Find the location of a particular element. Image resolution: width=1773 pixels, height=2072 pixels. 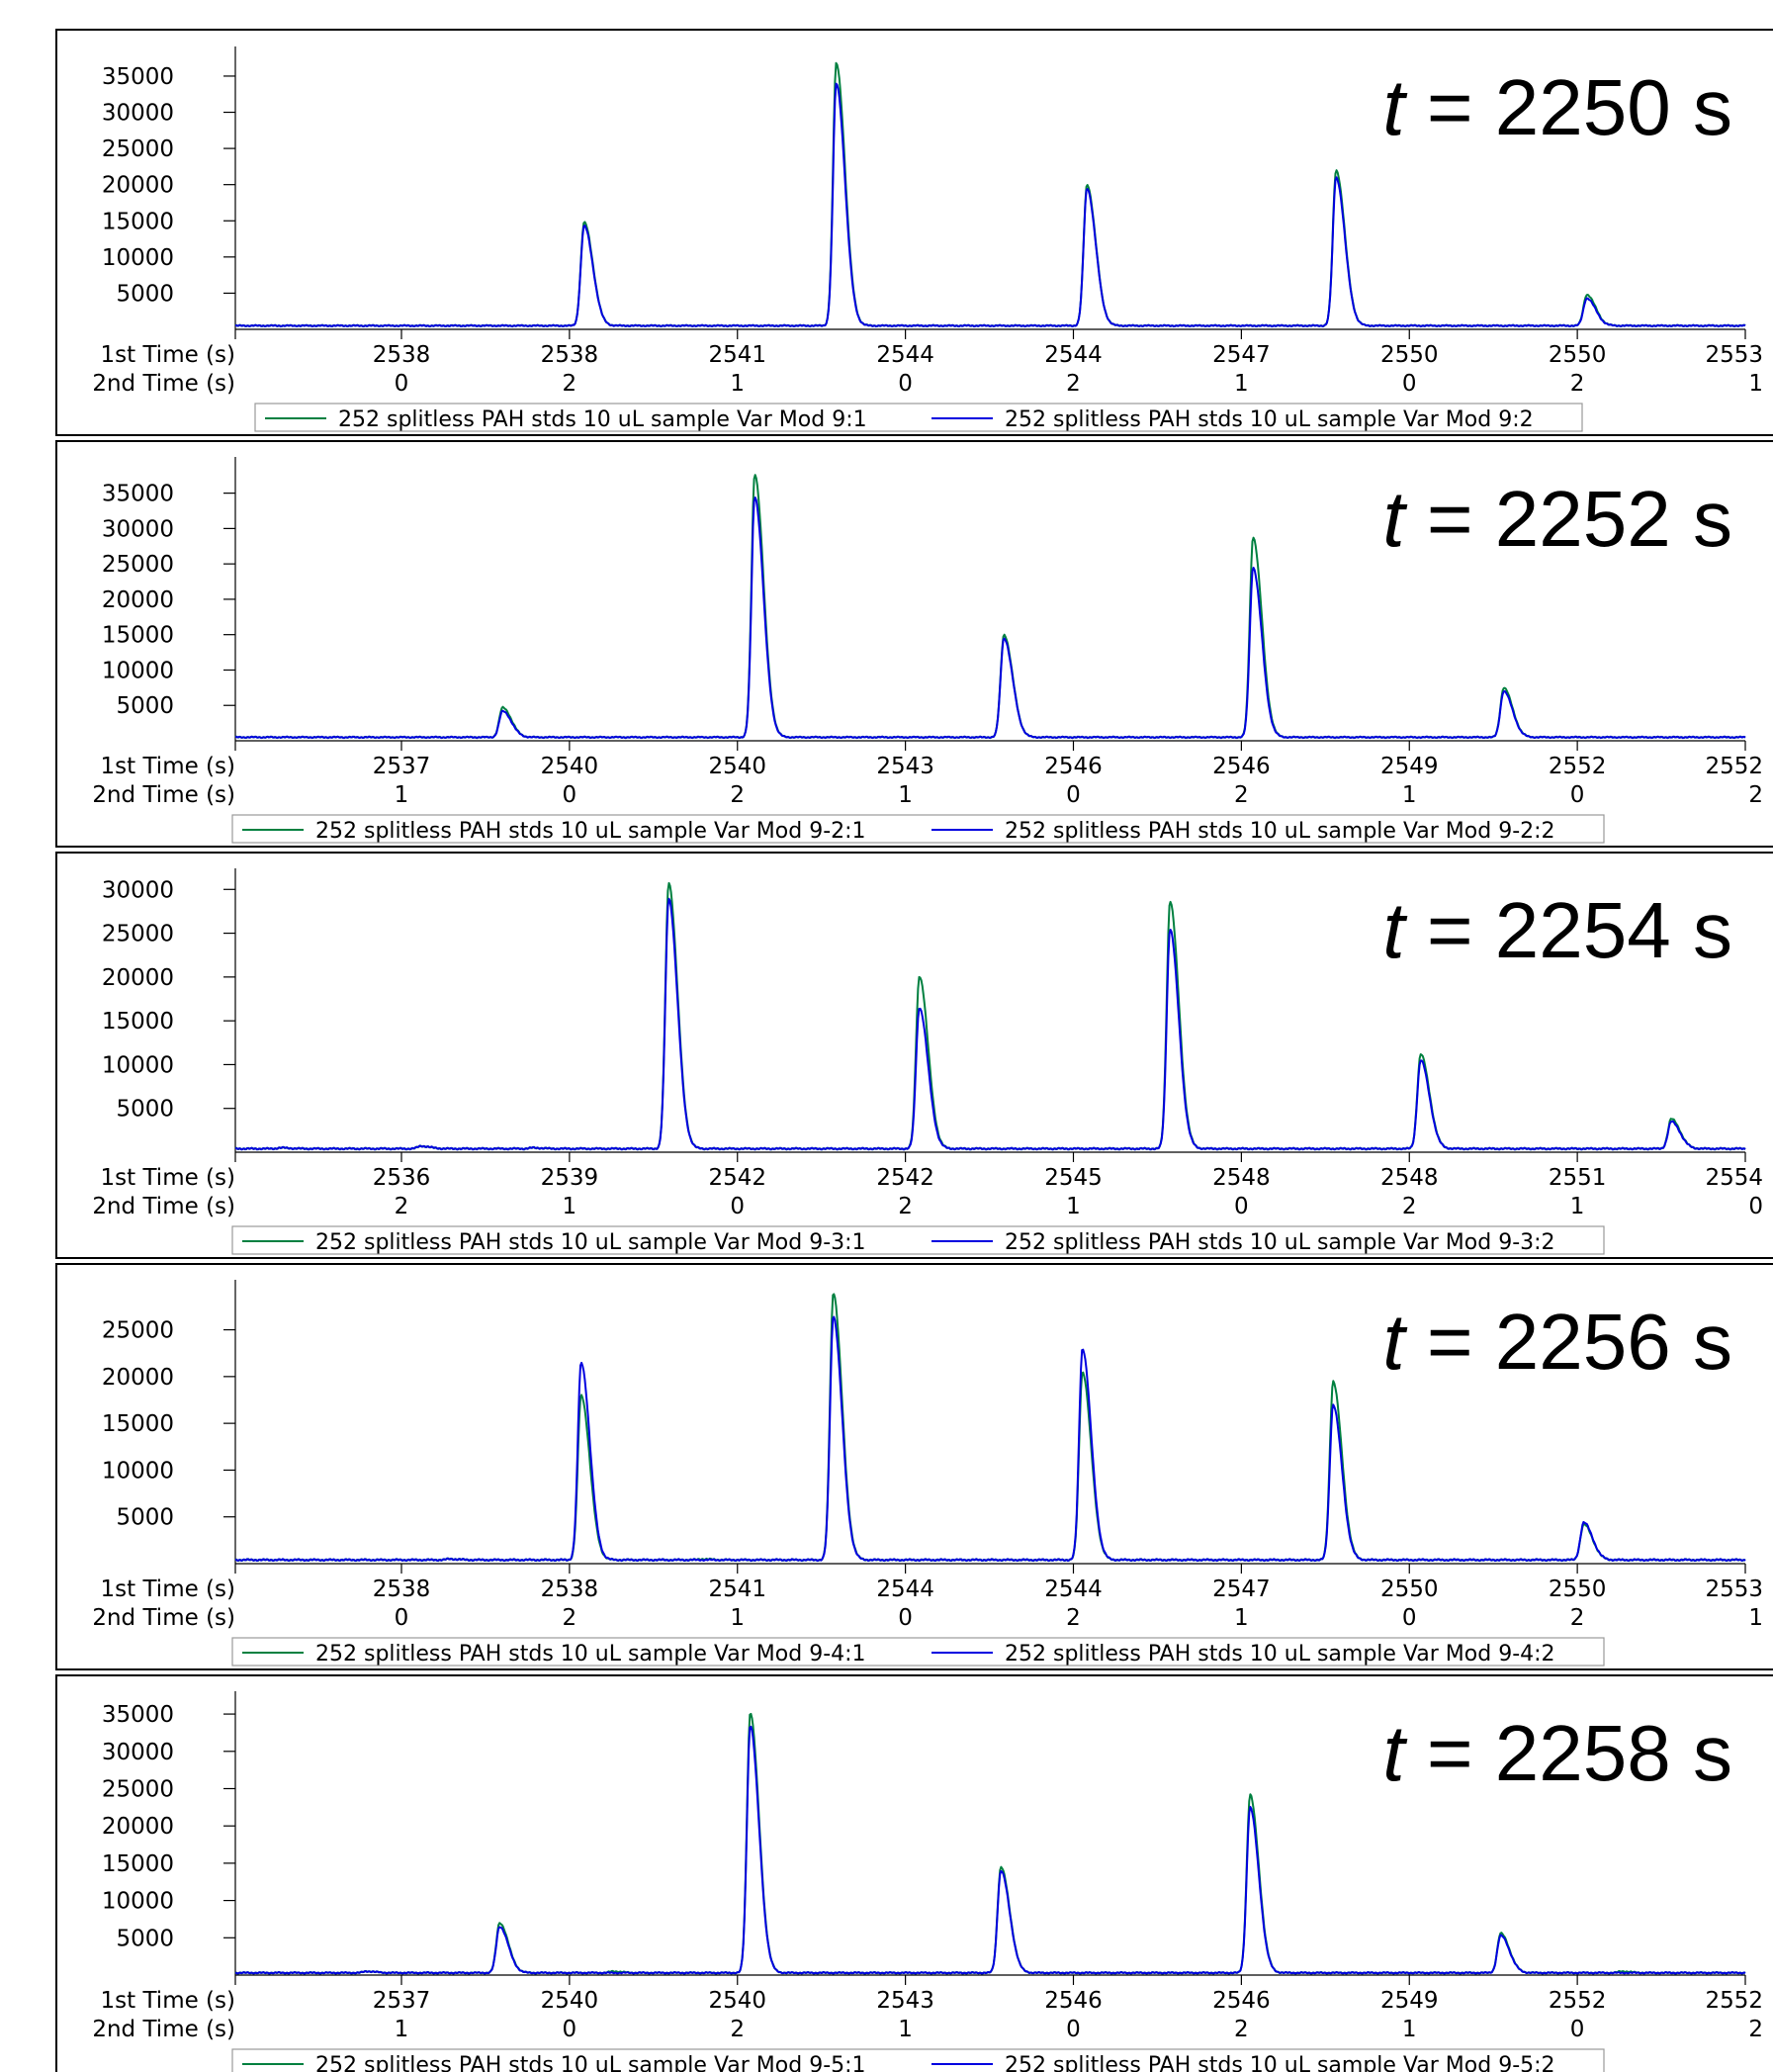

x-tick-label: 2541 is located at coordinates (737, 1589).